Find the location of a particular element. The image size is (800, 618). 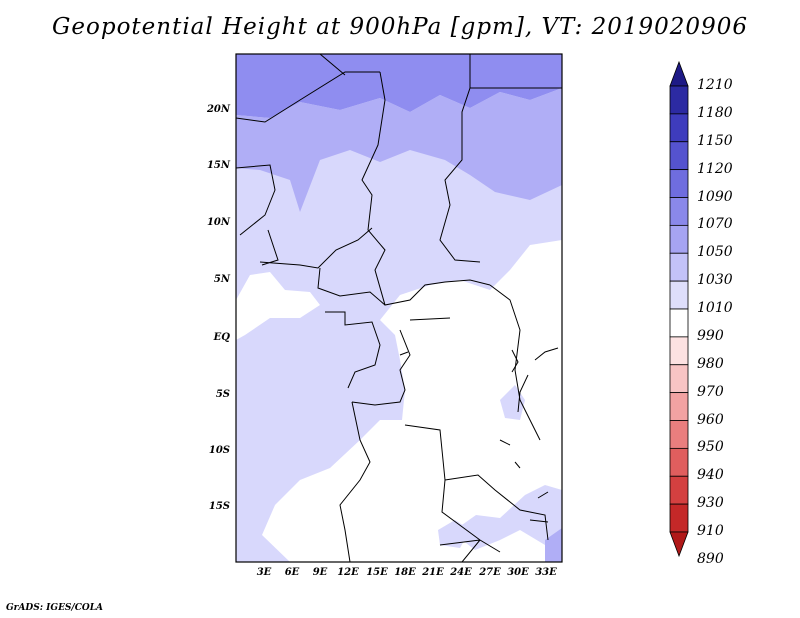

lon-label-27e: 27E is located at coordinates (490, 572).